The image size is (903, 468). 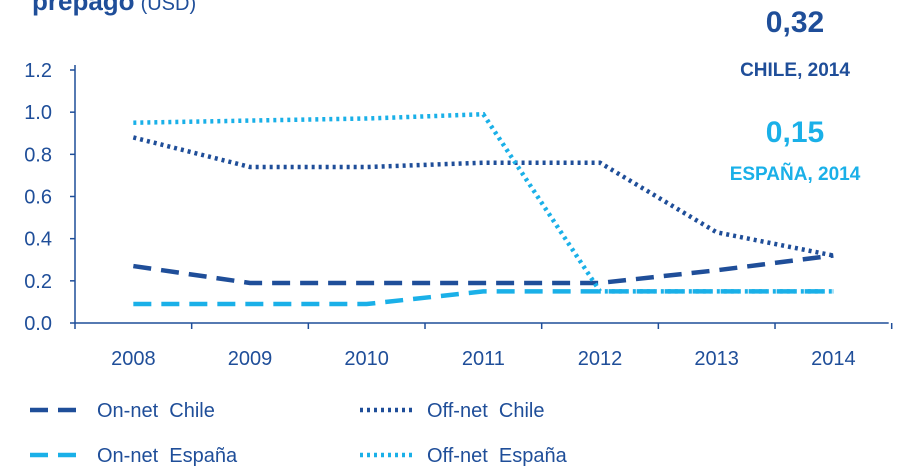 I want to click on x-tick-label: 2013, so click(x=716, y=359).